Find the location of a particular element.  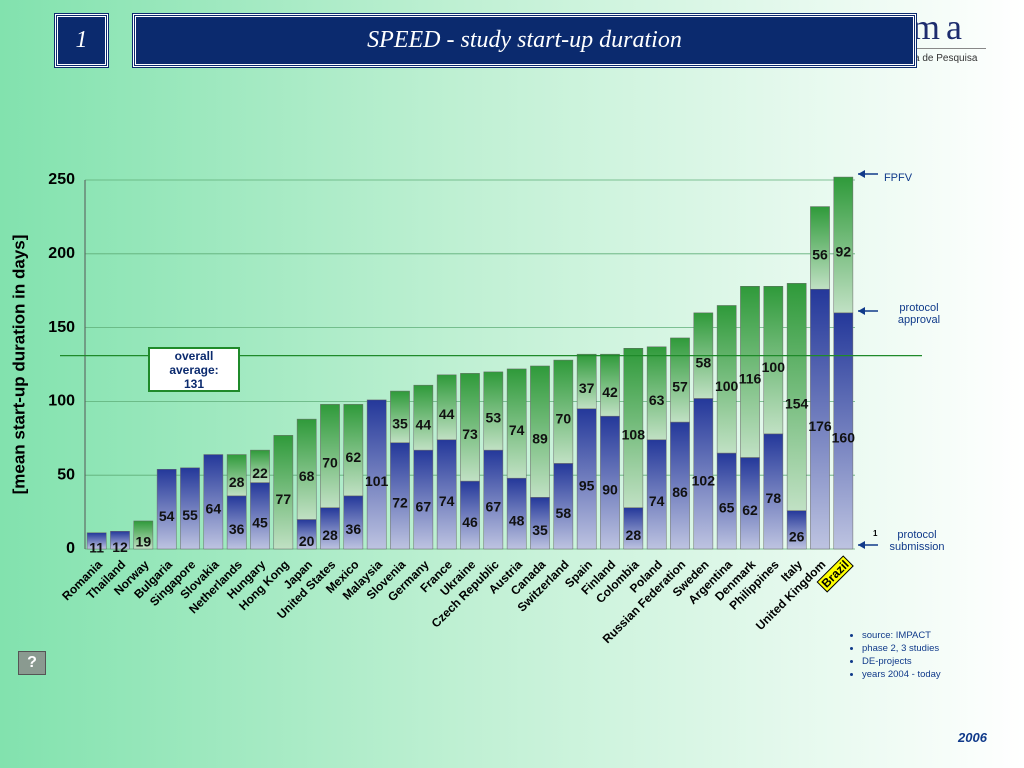

data-label: 54 is located at coordinates (167, 516).